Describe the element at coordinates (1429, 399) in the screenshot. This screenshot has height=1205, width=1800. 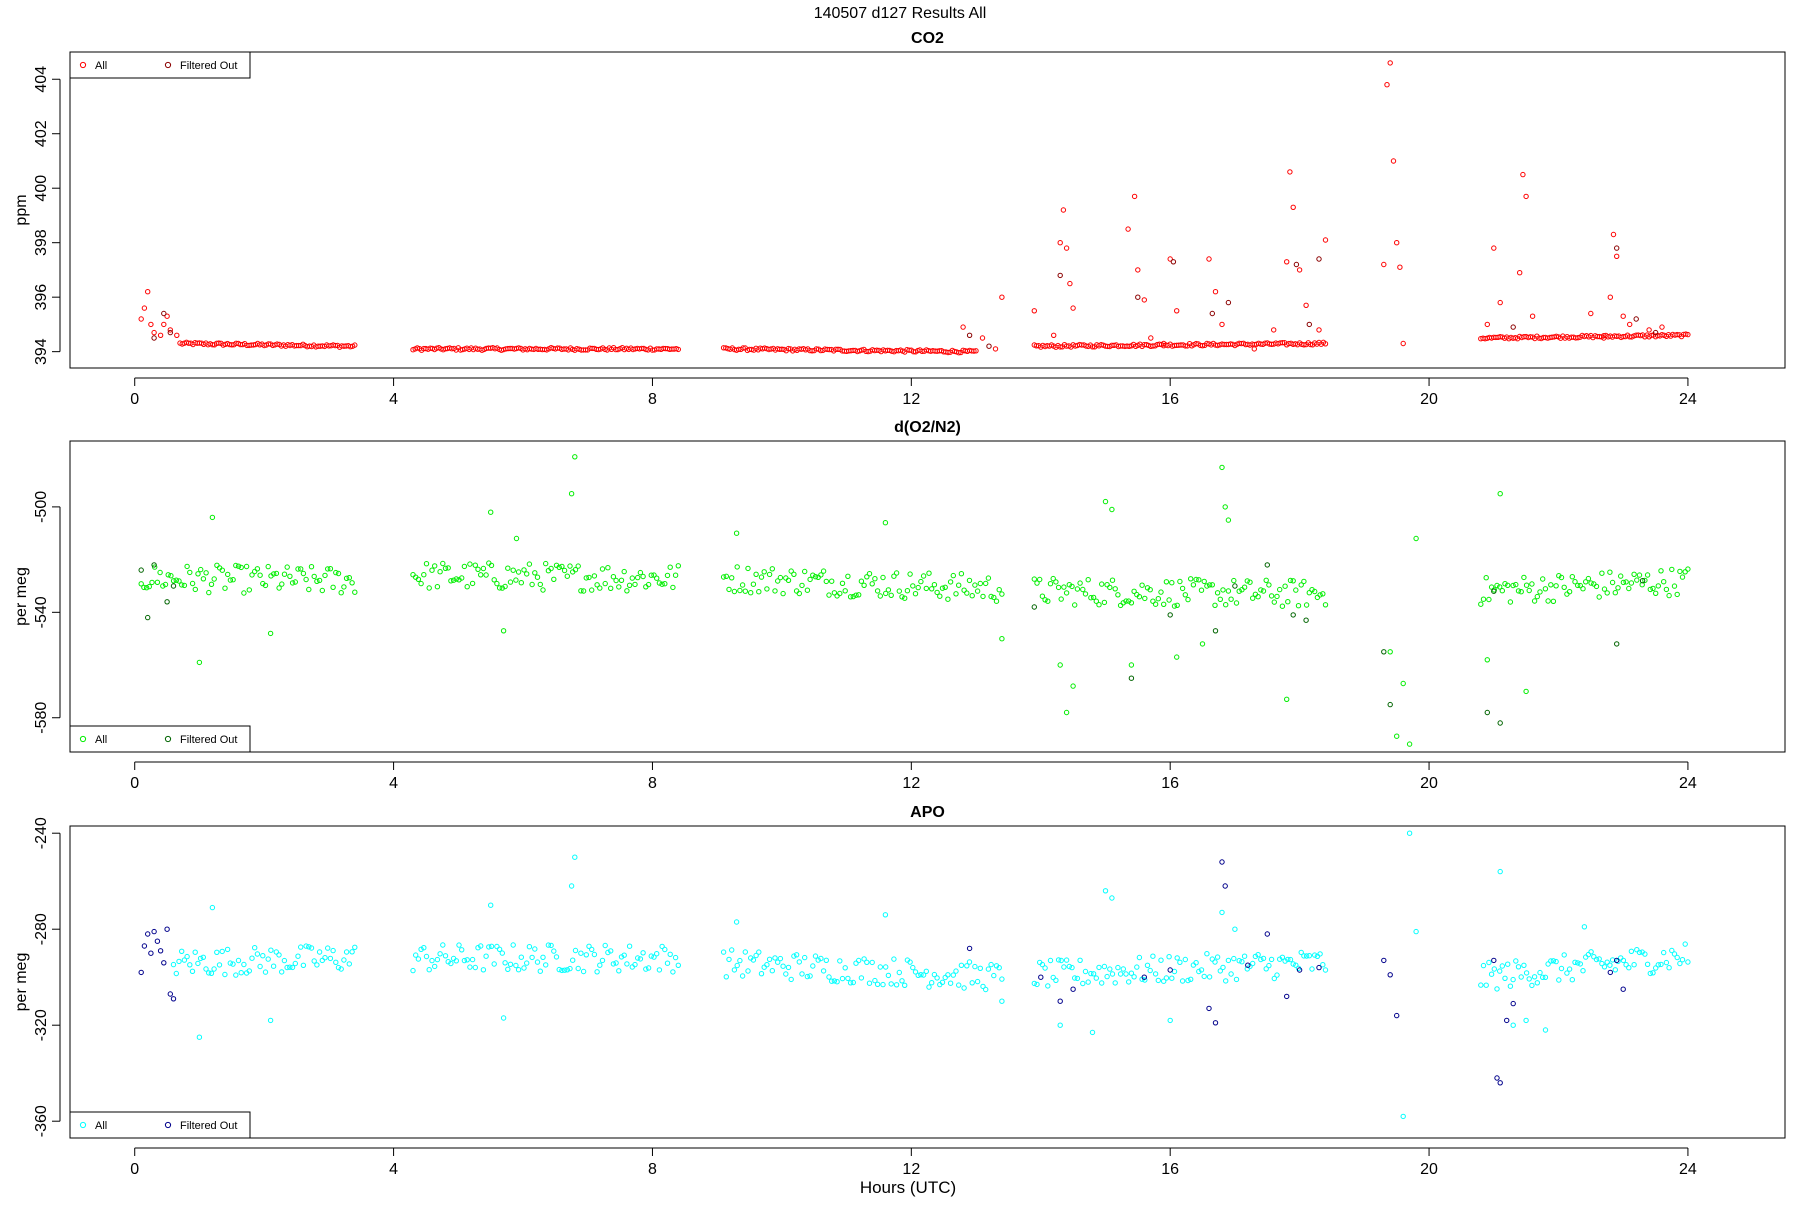
I see `x-tick-label-co2: 20` at that location.